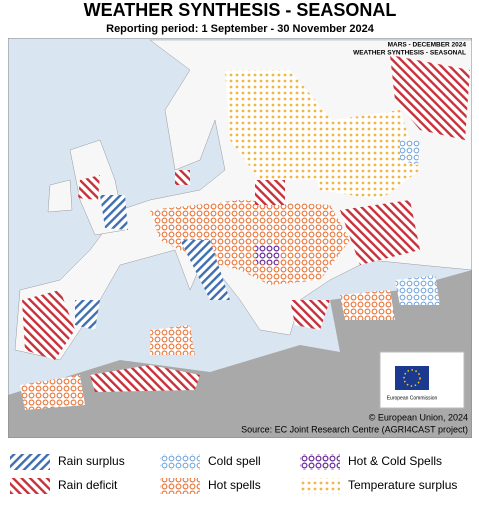 The image size is (479, 505). What do you see at coordinates (402, 485) in the screenshot?
I see `legend-label: Temperature surplus` at bounding box center [402, 485].